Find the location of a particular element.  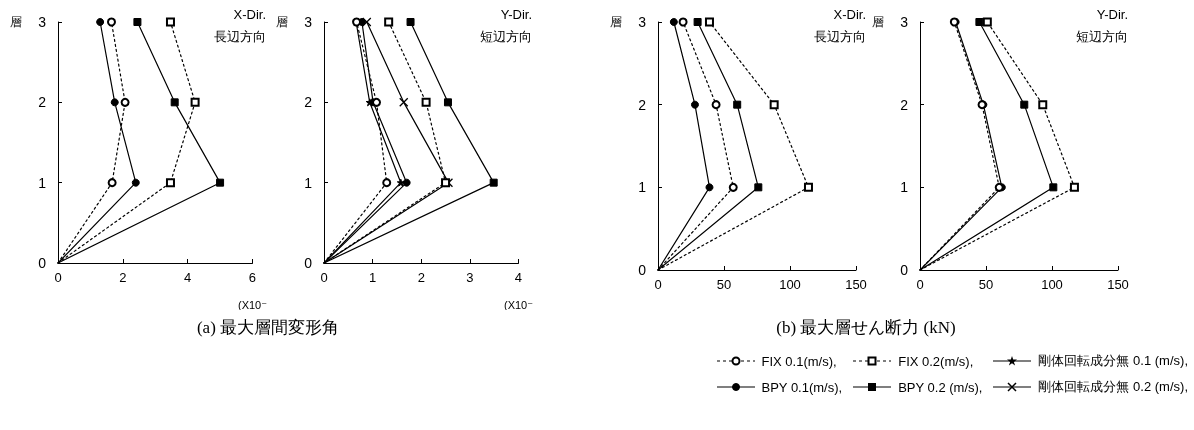

legend-label: 剛体回転成分無 0.2 (m/s), is located at coordinates (1113, 387).